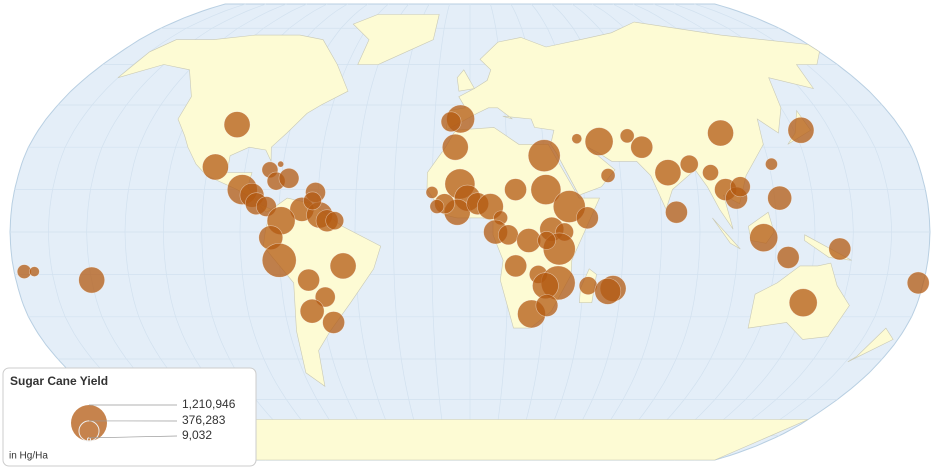 The height and width of the screenshot is (469, 940). Describe the element at coordinates (204, 420) in the screenshot. I see `legend-label: 376,283` at that location.